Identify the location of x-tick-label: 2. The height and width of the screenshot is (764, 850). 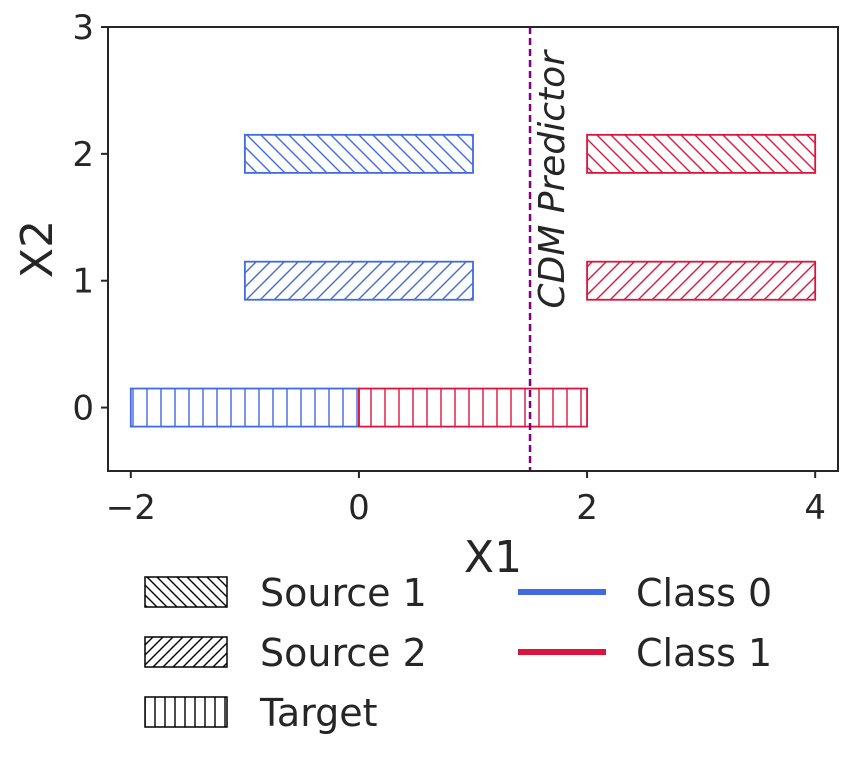
(587, 508).